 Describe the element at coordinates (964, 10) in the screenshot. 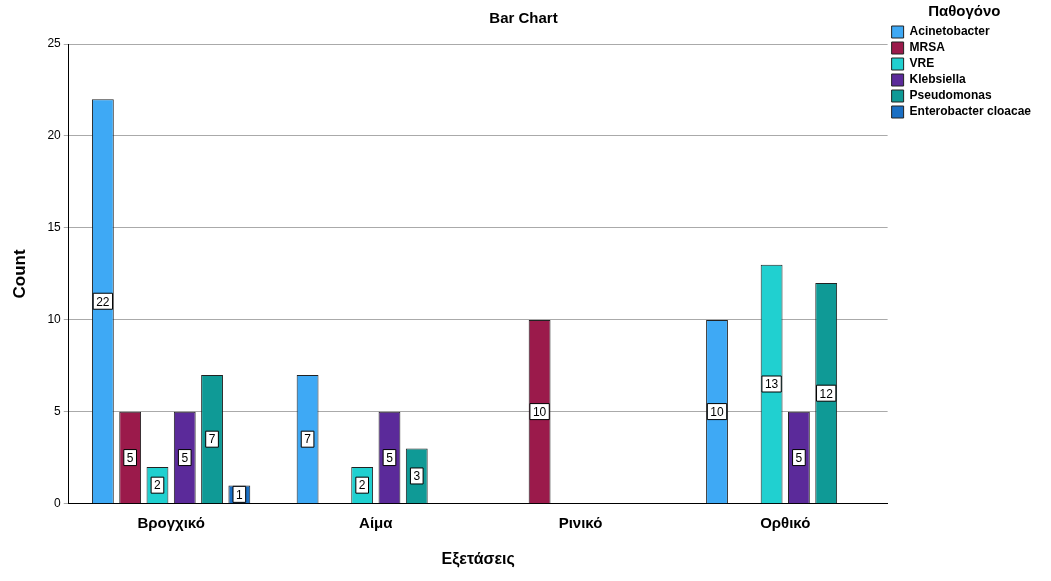

I see `legend-title: Παθογόνο` at that location.